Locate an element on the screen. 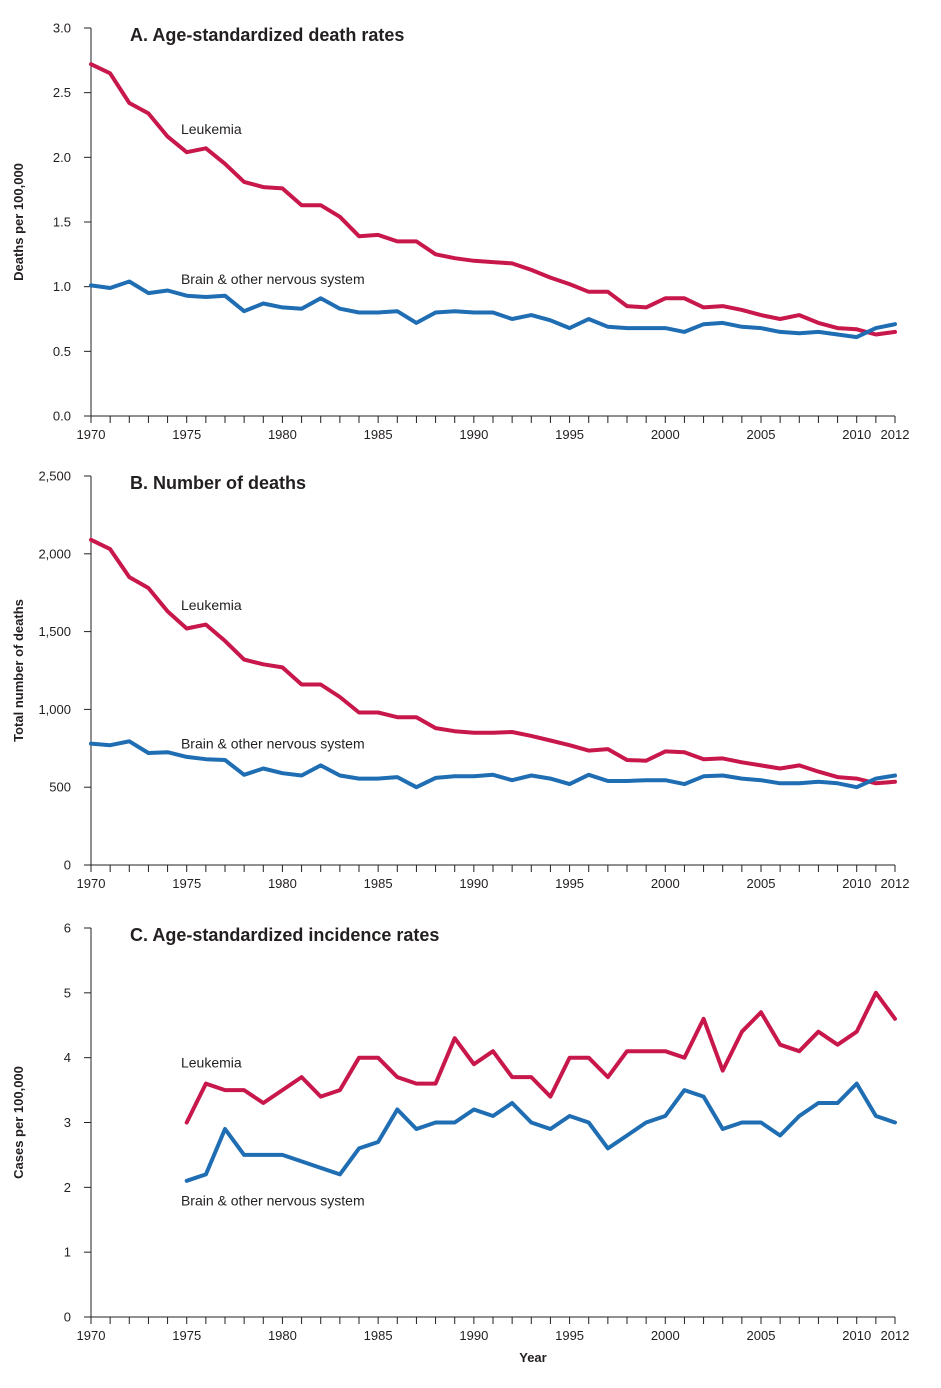 The width and height of the screenshot is (941, 1388). y-axis-label: Total number of deaths is located at coordinates (18, 670).